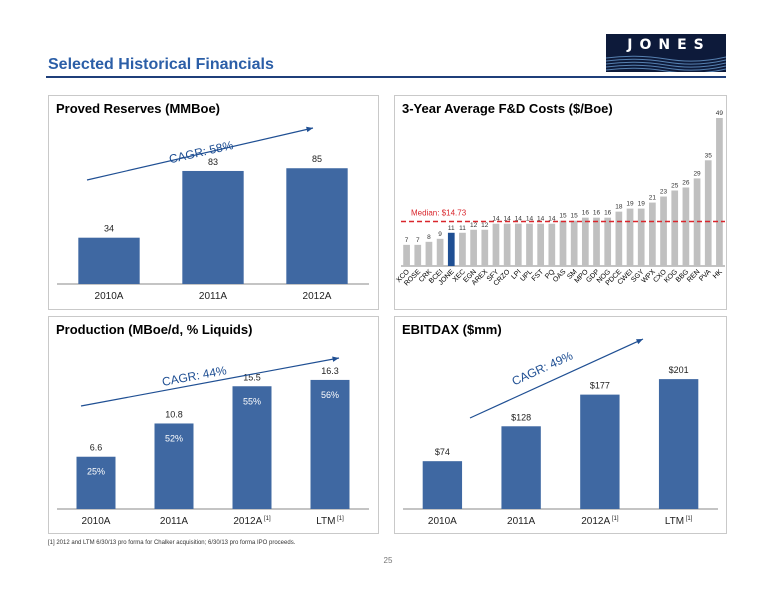  Describe the element at coordinates (678, 444) in the screenshot. I see `bar-ltm` at that location.